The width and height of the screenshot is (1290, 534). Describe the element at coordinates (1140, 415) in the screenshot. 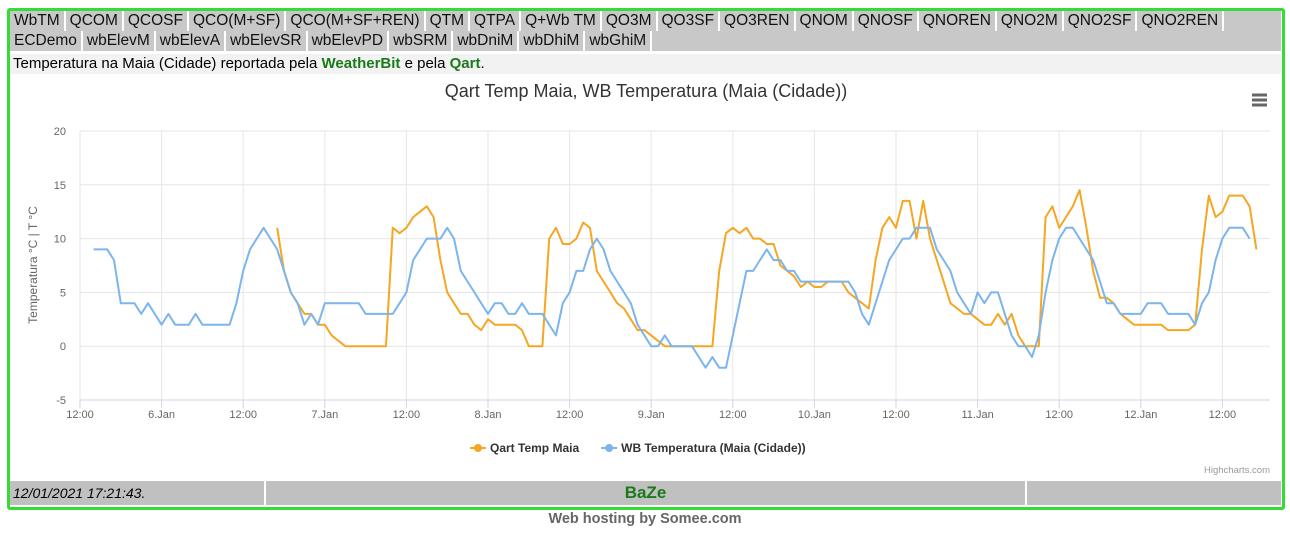

I see `x-tick-label: 12.Jan` at that location.